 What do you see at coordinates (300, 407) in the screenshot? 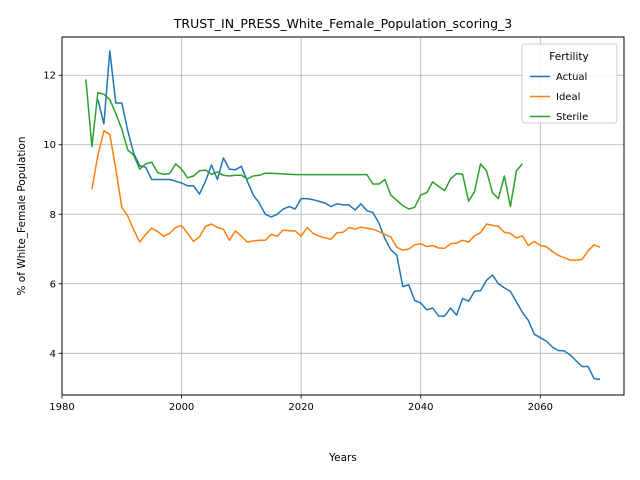
I see `x-tick-label: 2020` at bounding box center [300, 407].